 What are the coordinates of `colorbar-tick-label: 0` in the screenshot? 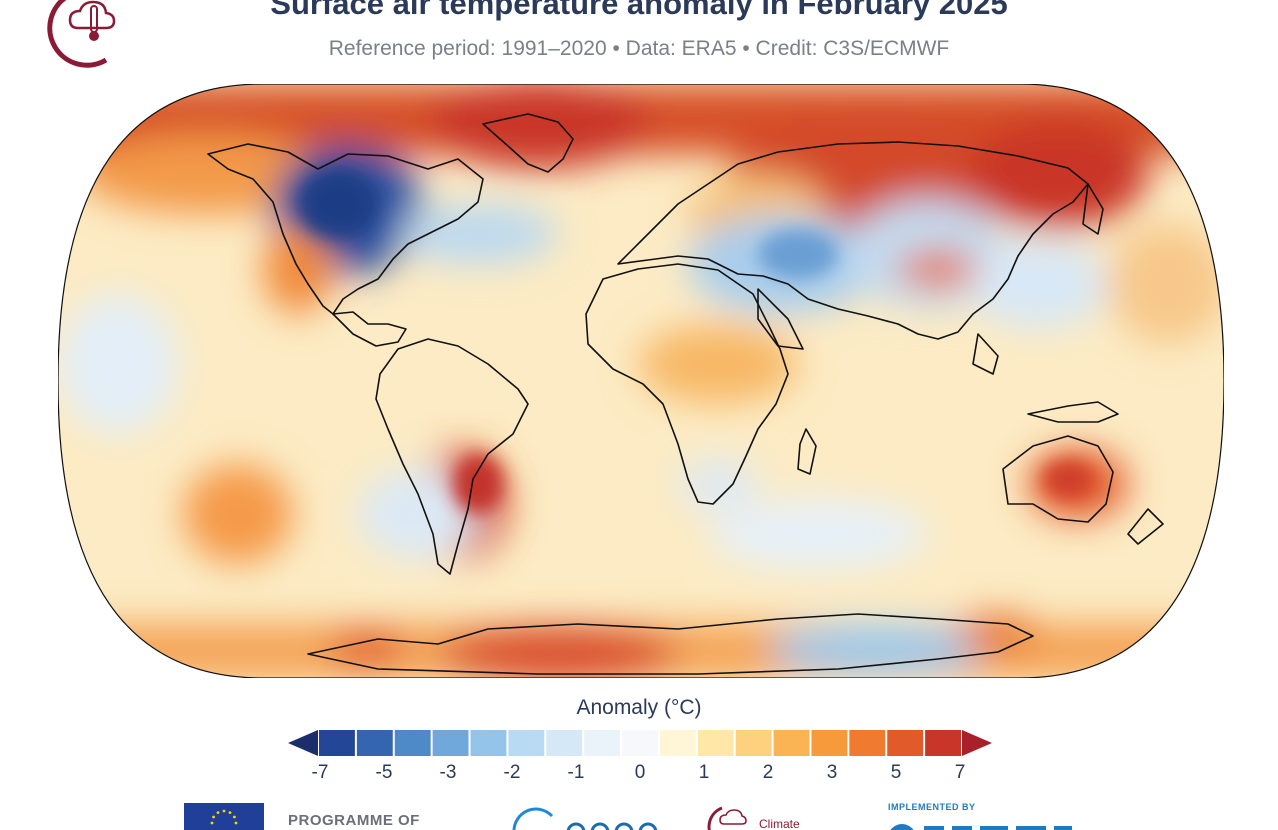 It's located at (640, 772).